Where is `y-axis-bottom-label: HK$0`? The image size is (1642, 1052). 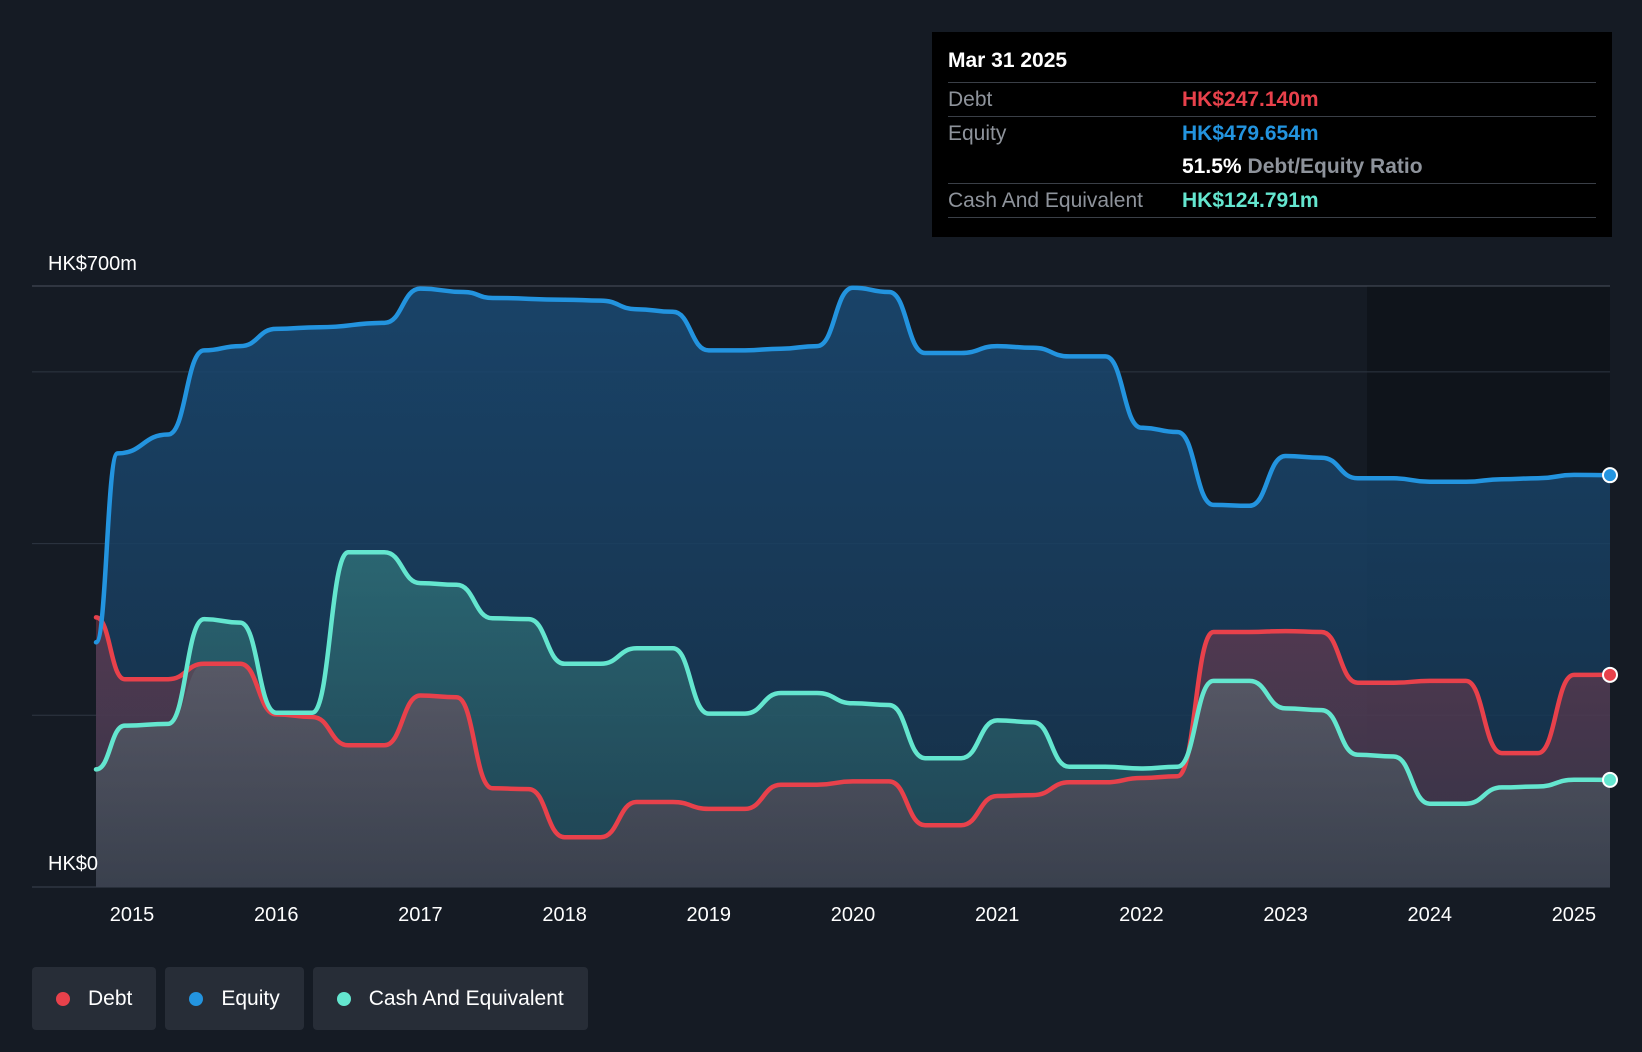 y-axis-bottom-label: HK$0 is located at coordinates (73, 864).